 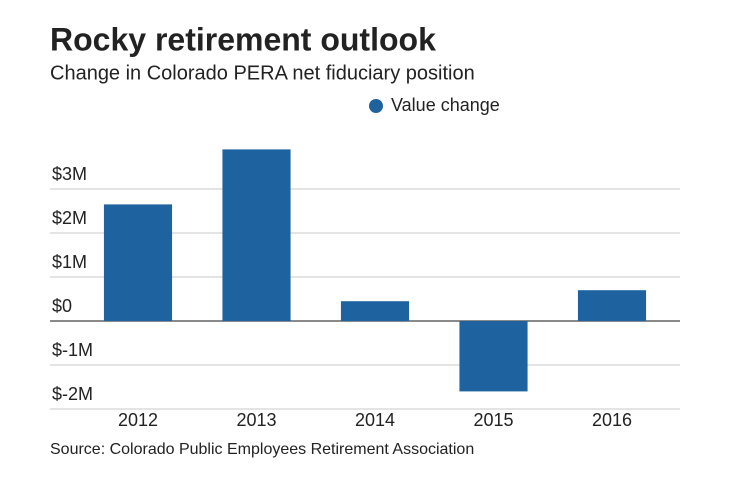 I want to click on legend-label: Value change, so click(x=445, y=105).